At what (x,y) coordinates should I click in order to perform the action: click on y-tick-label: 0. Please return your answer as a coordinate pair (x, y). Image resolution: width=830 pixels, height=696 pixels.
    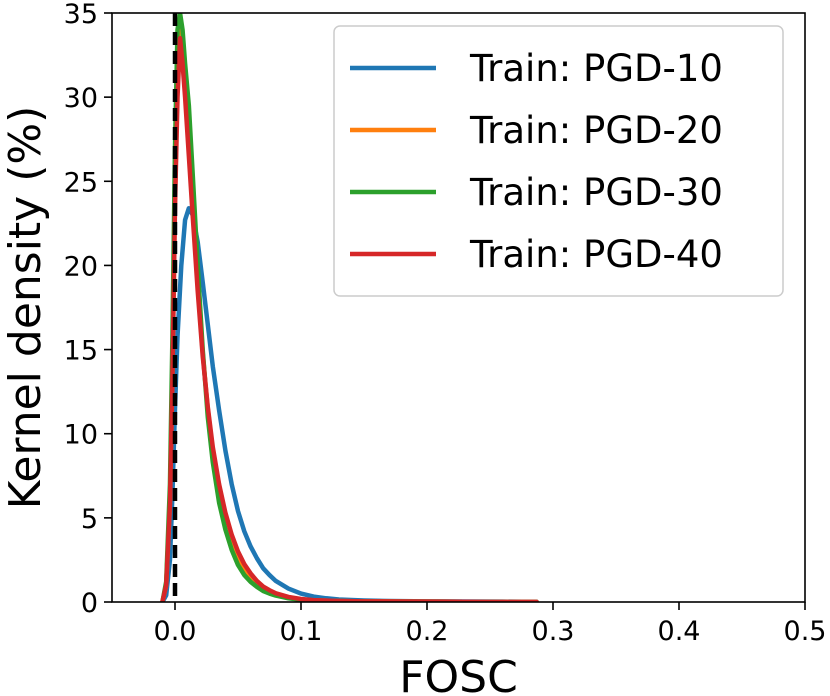
    Looking at the image, I should click on (89, 603).